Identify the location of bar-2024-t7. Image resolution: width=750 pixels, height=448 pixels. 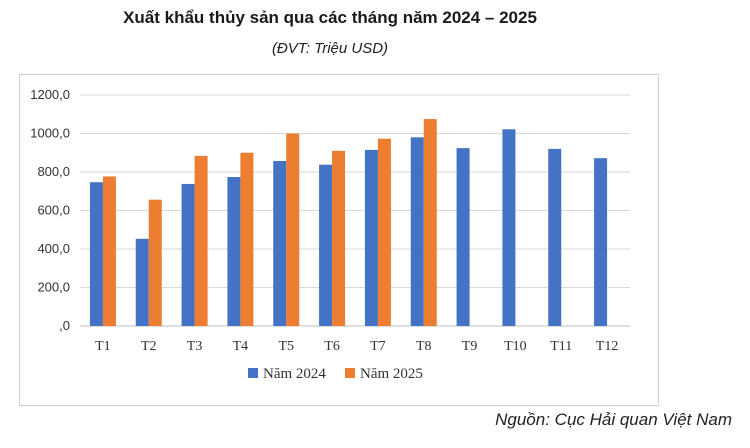
(371, 237).